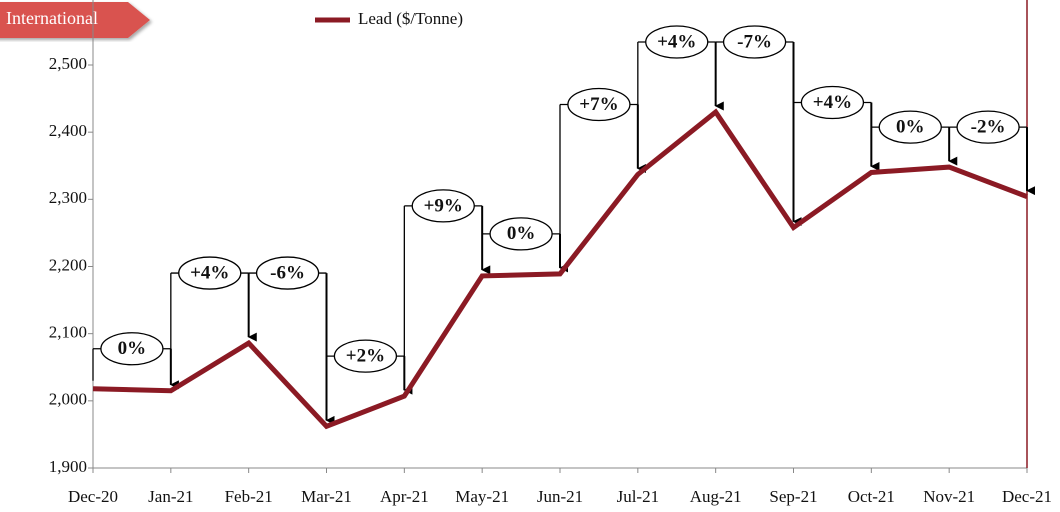 The width and height of the screenshot is (1060, 512). Describe the element at coordinates (404, 496) in the screenshot. I see `x-tick-label: Apr-21` at that location.